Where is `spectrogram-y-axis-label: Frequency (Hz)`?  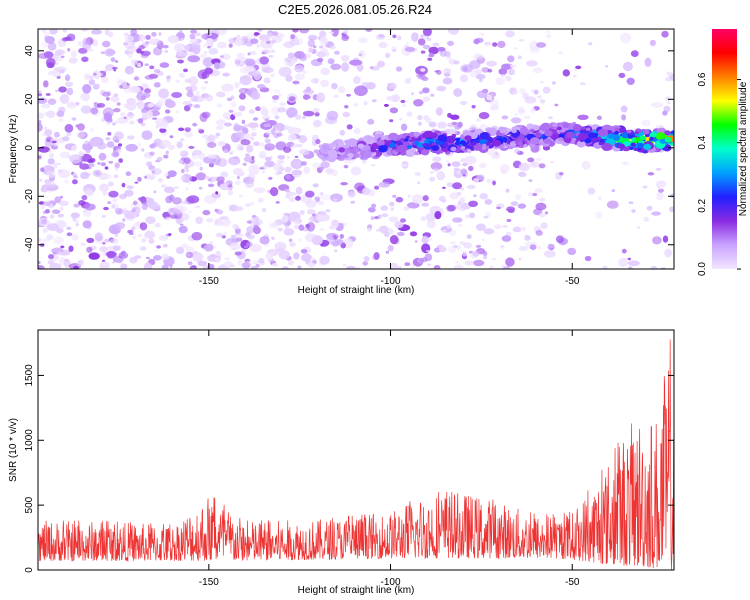 spectrogram-y-axis-label: Frequency (Hz) is located at coordinates (13, 149).